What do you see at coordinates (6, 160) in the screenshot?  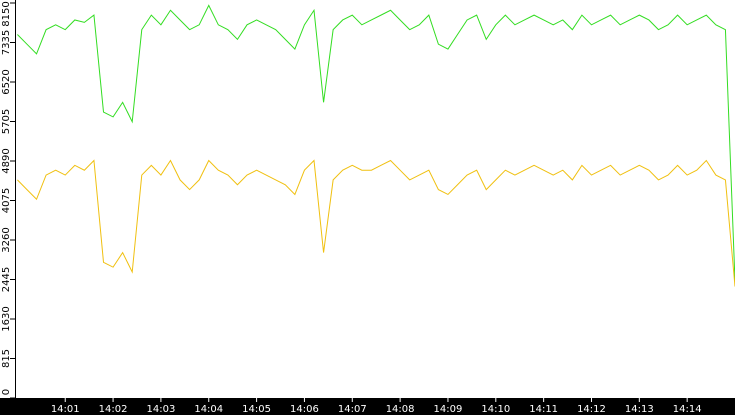 I see `y-tick-label: 4890` at bounding box center [6, 160].